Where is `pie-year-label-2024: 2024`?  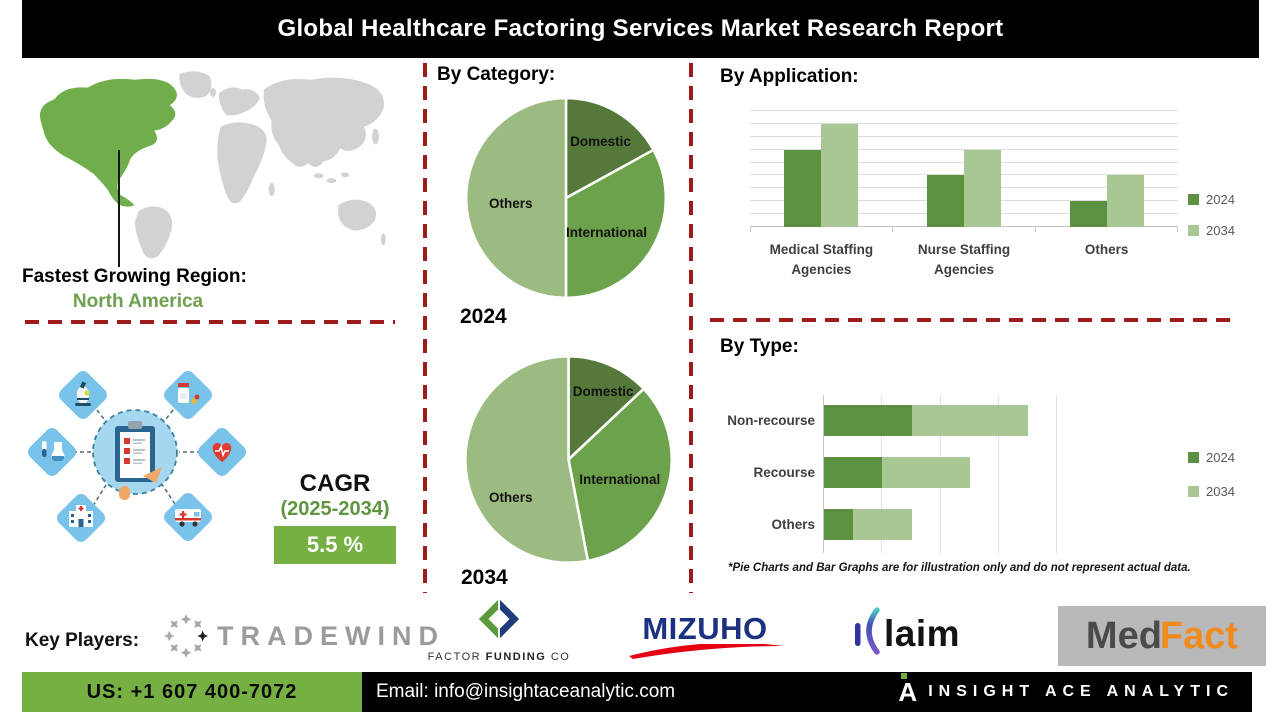
pie-year-label-2024: 2024 is located at coordinates (483, 316).